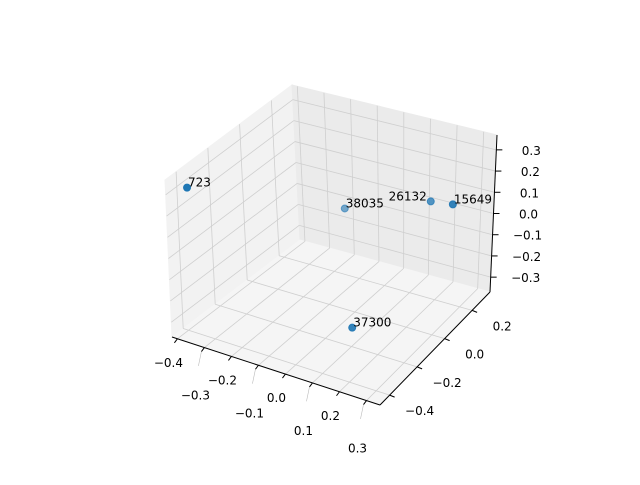 Image resolution: width=640 pixels, height=485 pixels. What do you see at coordinates (474, 355) in the screenshot?
I see `y-tick-label: 0.0` at bounding box center [474, 355].